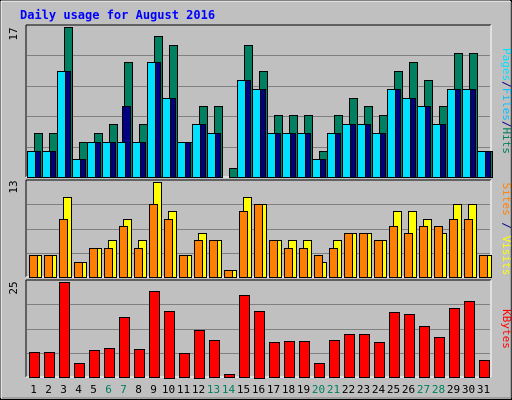  What do you see at coordinates (117, 15) in the screenshot?
I see `chart-title: Daily usage for August 2016` at bounding box center [117, 15].